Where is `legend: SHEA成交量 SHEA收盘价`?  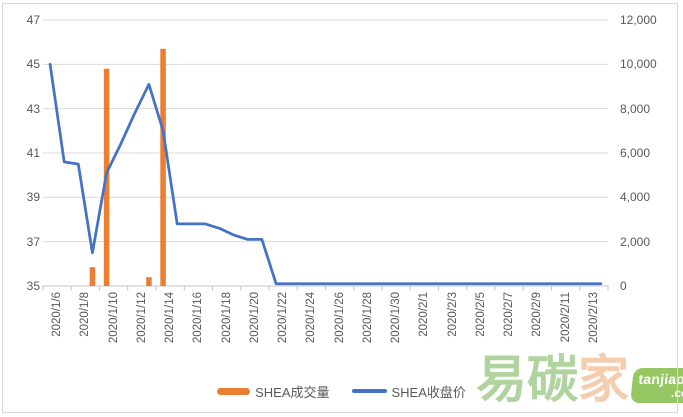 legend: SHEA成交量 SHEA收盘价 is located at coordinates (341, 391).